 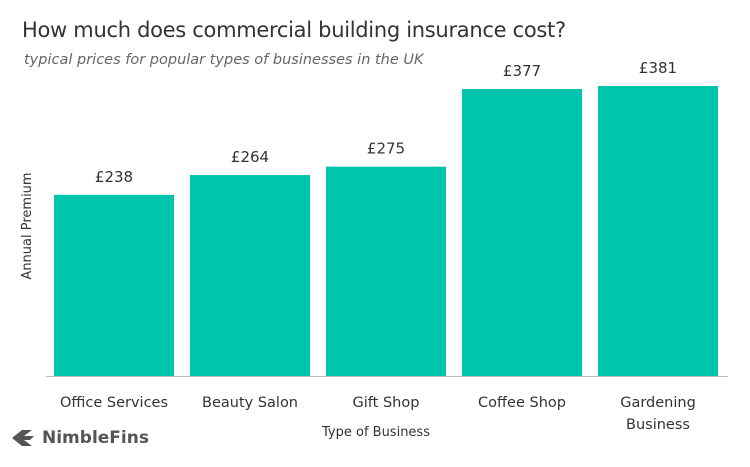 I want to click on logo-text: NimbleFins, so click(x=95, y=438).